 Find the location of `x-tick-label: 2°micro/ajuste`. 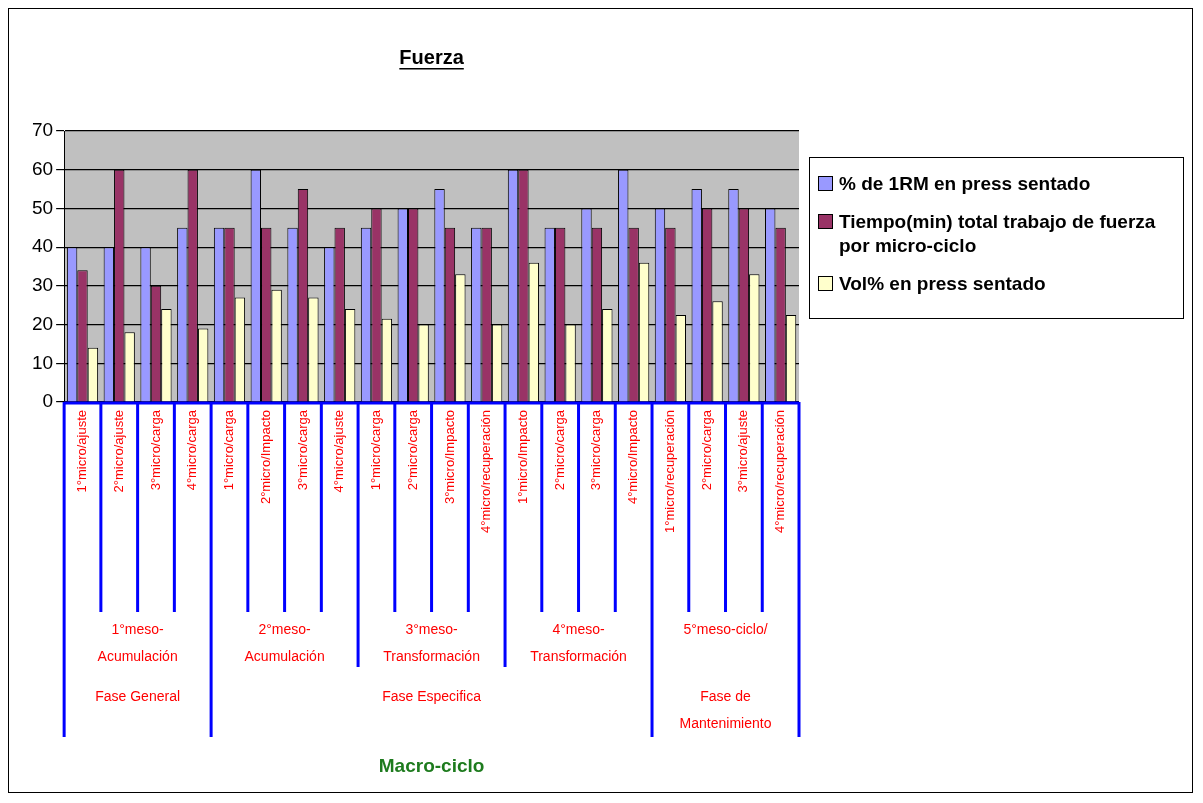

x-tick-label: 2°micro/ajuste is located at coordinates (118, 451).